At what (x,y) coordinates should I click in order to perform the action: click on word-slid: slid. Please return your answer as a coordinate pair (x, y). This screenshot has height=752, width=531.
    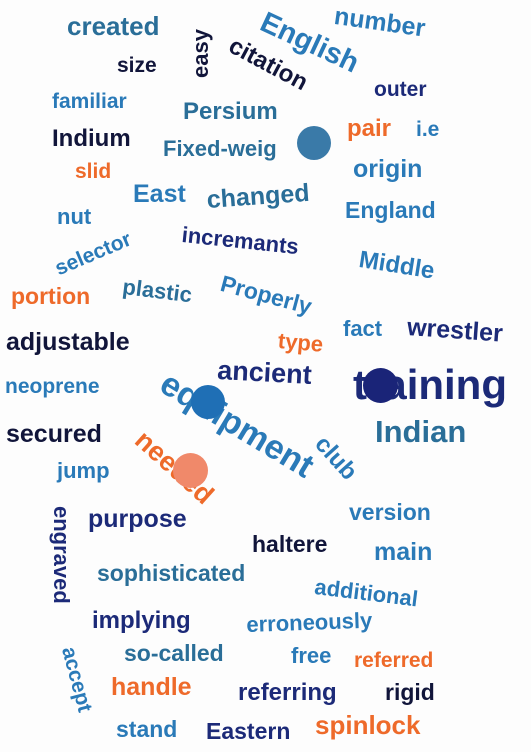
    Looking at the image, I should click on (93, 171).